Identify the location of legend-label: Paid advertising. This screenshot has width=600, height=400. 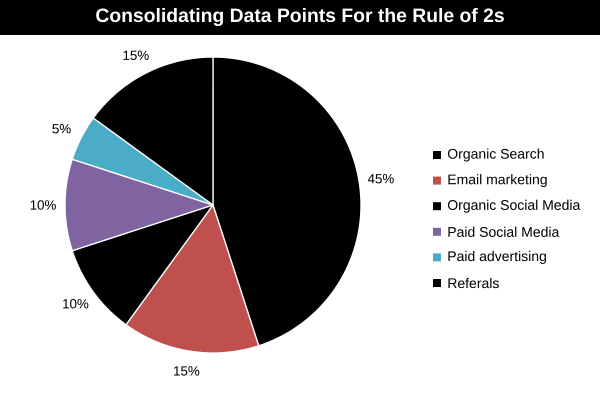
(497, 257).